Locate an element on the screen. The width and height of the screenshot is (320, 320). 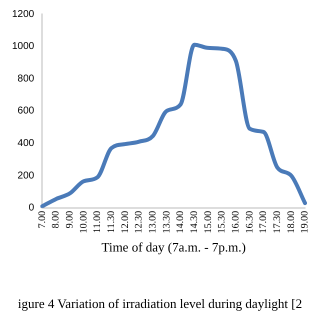
y-tick-label: 600 is located at coordinates (26, 111).